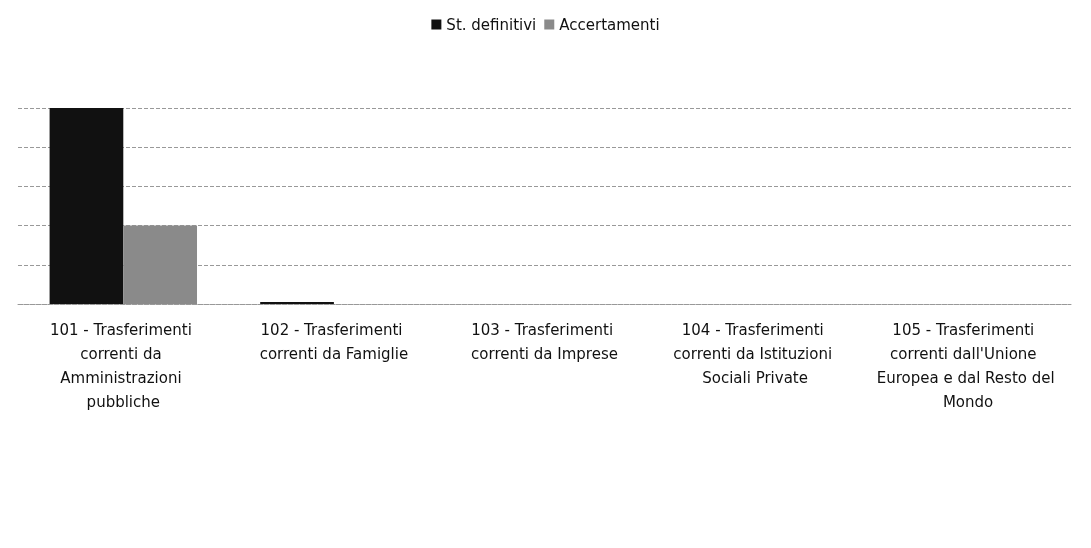  What do you see at coordinates (755, 354) in the screenshot?
I see `x-tick-label: 104 - Trasferimenti correnti da Istituzioni Sociali Private` at bounding box center [755, 354].